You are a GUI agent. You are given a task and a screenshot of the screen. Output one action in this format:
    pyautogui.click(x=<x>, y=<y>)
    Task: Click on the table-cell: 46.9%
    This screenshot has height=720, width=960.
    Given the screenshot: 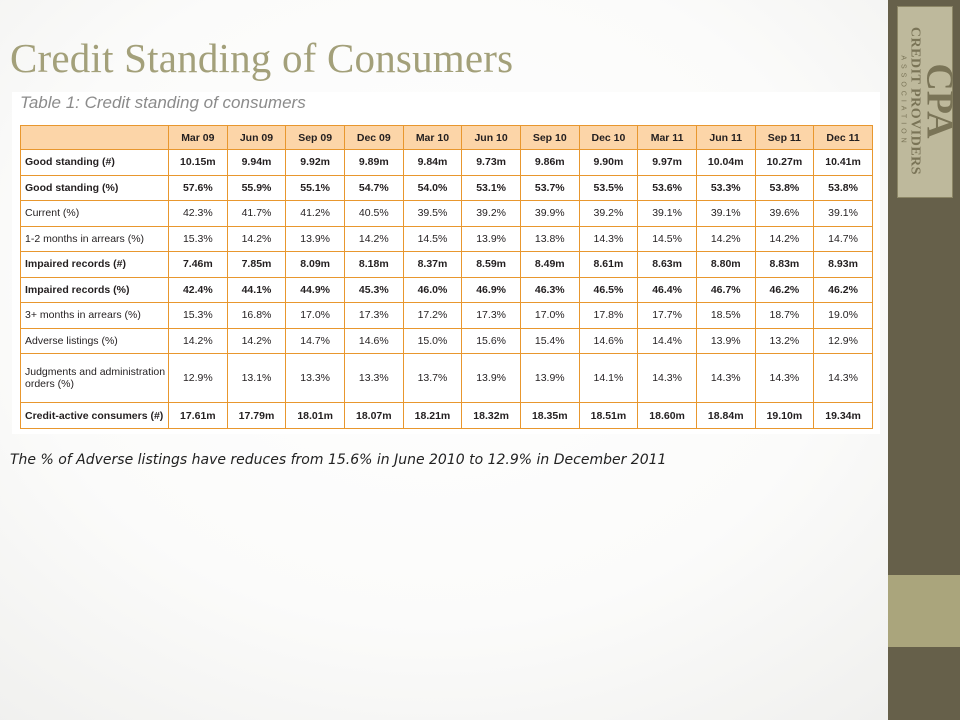 What is the action you would take?
    pyautogui.click(x=491, y=290)
    